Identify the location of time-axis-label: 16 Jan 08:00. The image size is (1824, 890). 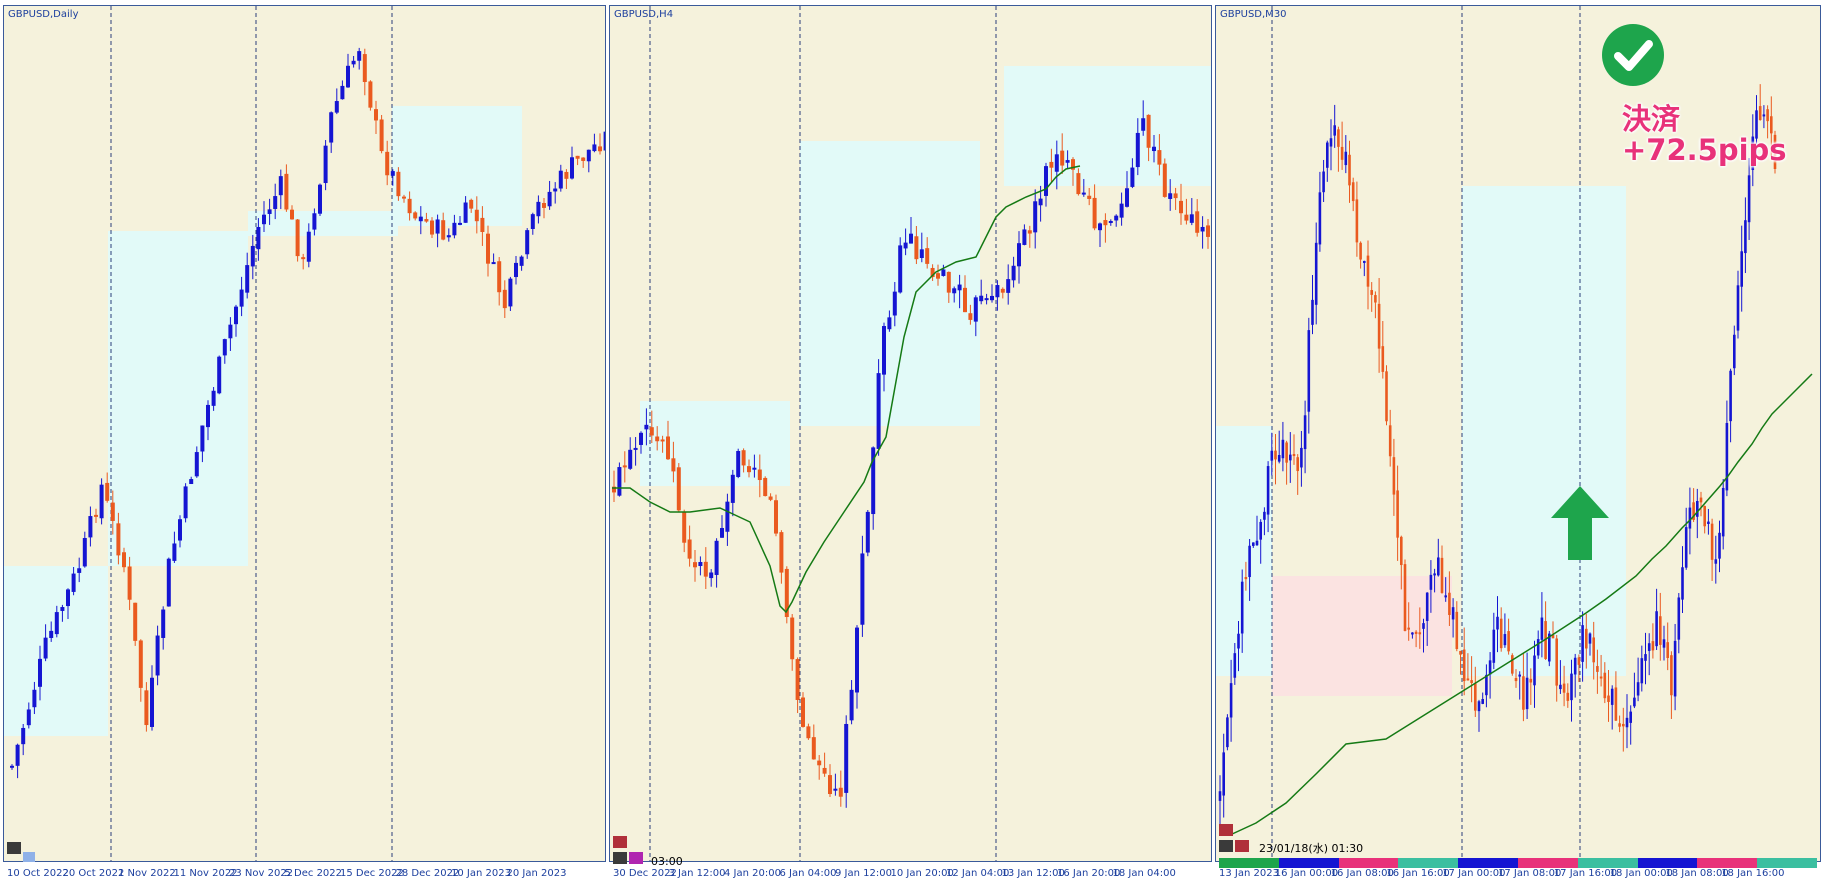
(1362, 873).